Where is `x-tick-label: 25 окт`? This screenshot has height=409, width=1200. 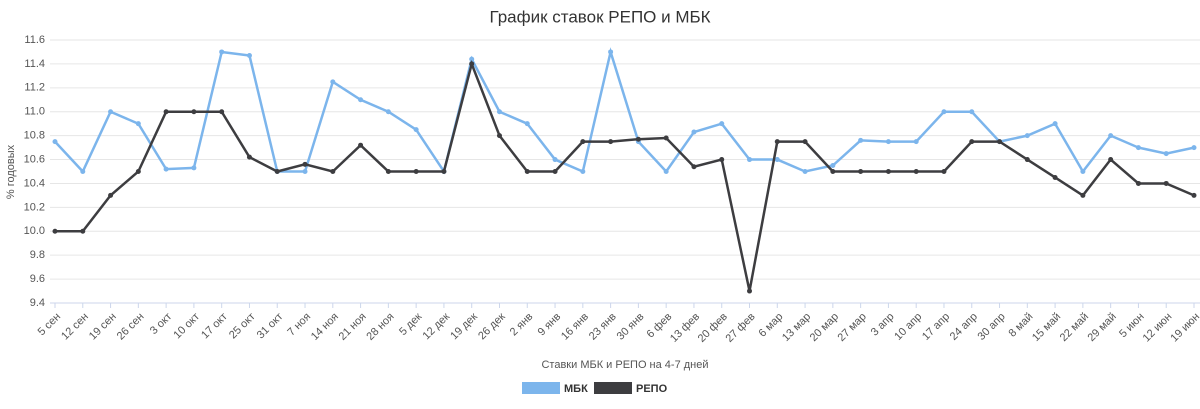
x-tick-label: 25 окт is located at coordinates (242, 326).